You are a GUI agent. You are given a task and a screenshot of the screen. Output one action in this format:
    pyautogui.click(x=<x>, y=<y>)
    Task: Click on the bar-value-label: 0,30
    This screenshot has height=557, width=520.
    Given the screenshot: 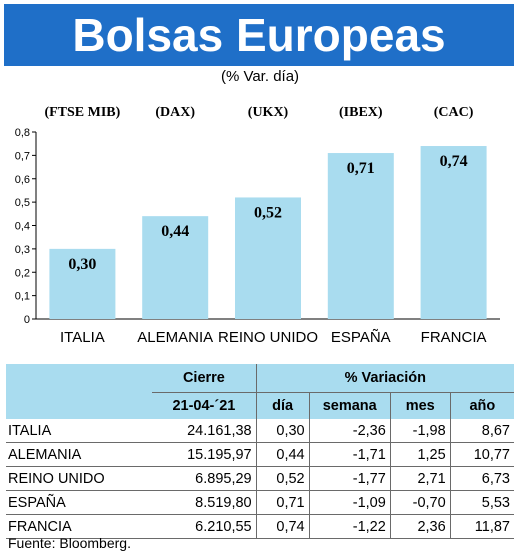 What is the action you would take?
    pyautogui.click(x=82, y=264)
    